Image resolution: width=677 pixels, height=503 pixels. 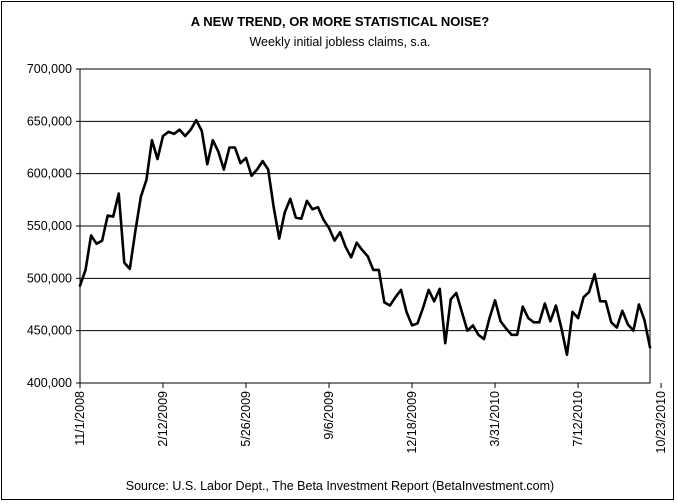 I want to click on x-tick-label-1: 2/12/2009, so click(x=163, y=419).